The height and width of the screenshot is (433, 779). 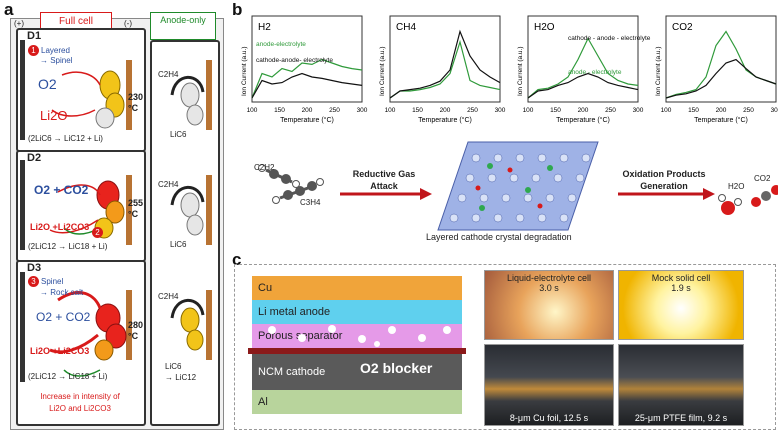 What do you see at coordinates (47, 84) in the screenshot?
I see `d1-gas: O2` at bounding box center [47, 84].